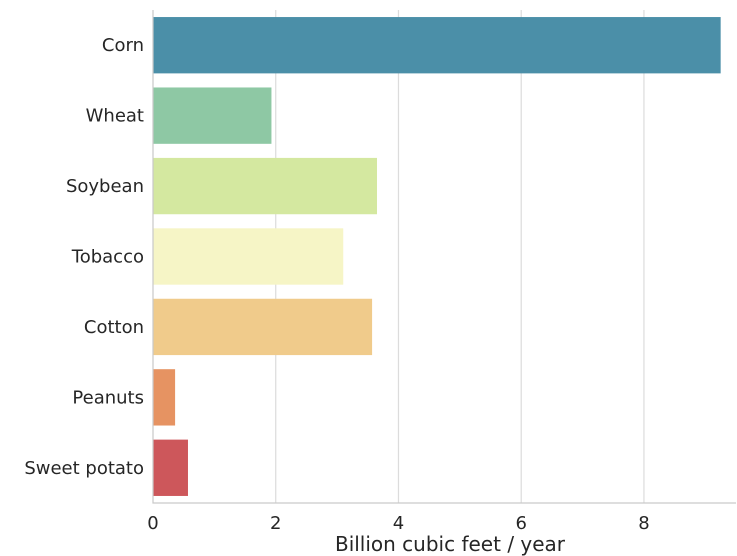 This screenshot has width=737, height=556. I want to click on y-tick-label: Soybean, so click(105, 186).